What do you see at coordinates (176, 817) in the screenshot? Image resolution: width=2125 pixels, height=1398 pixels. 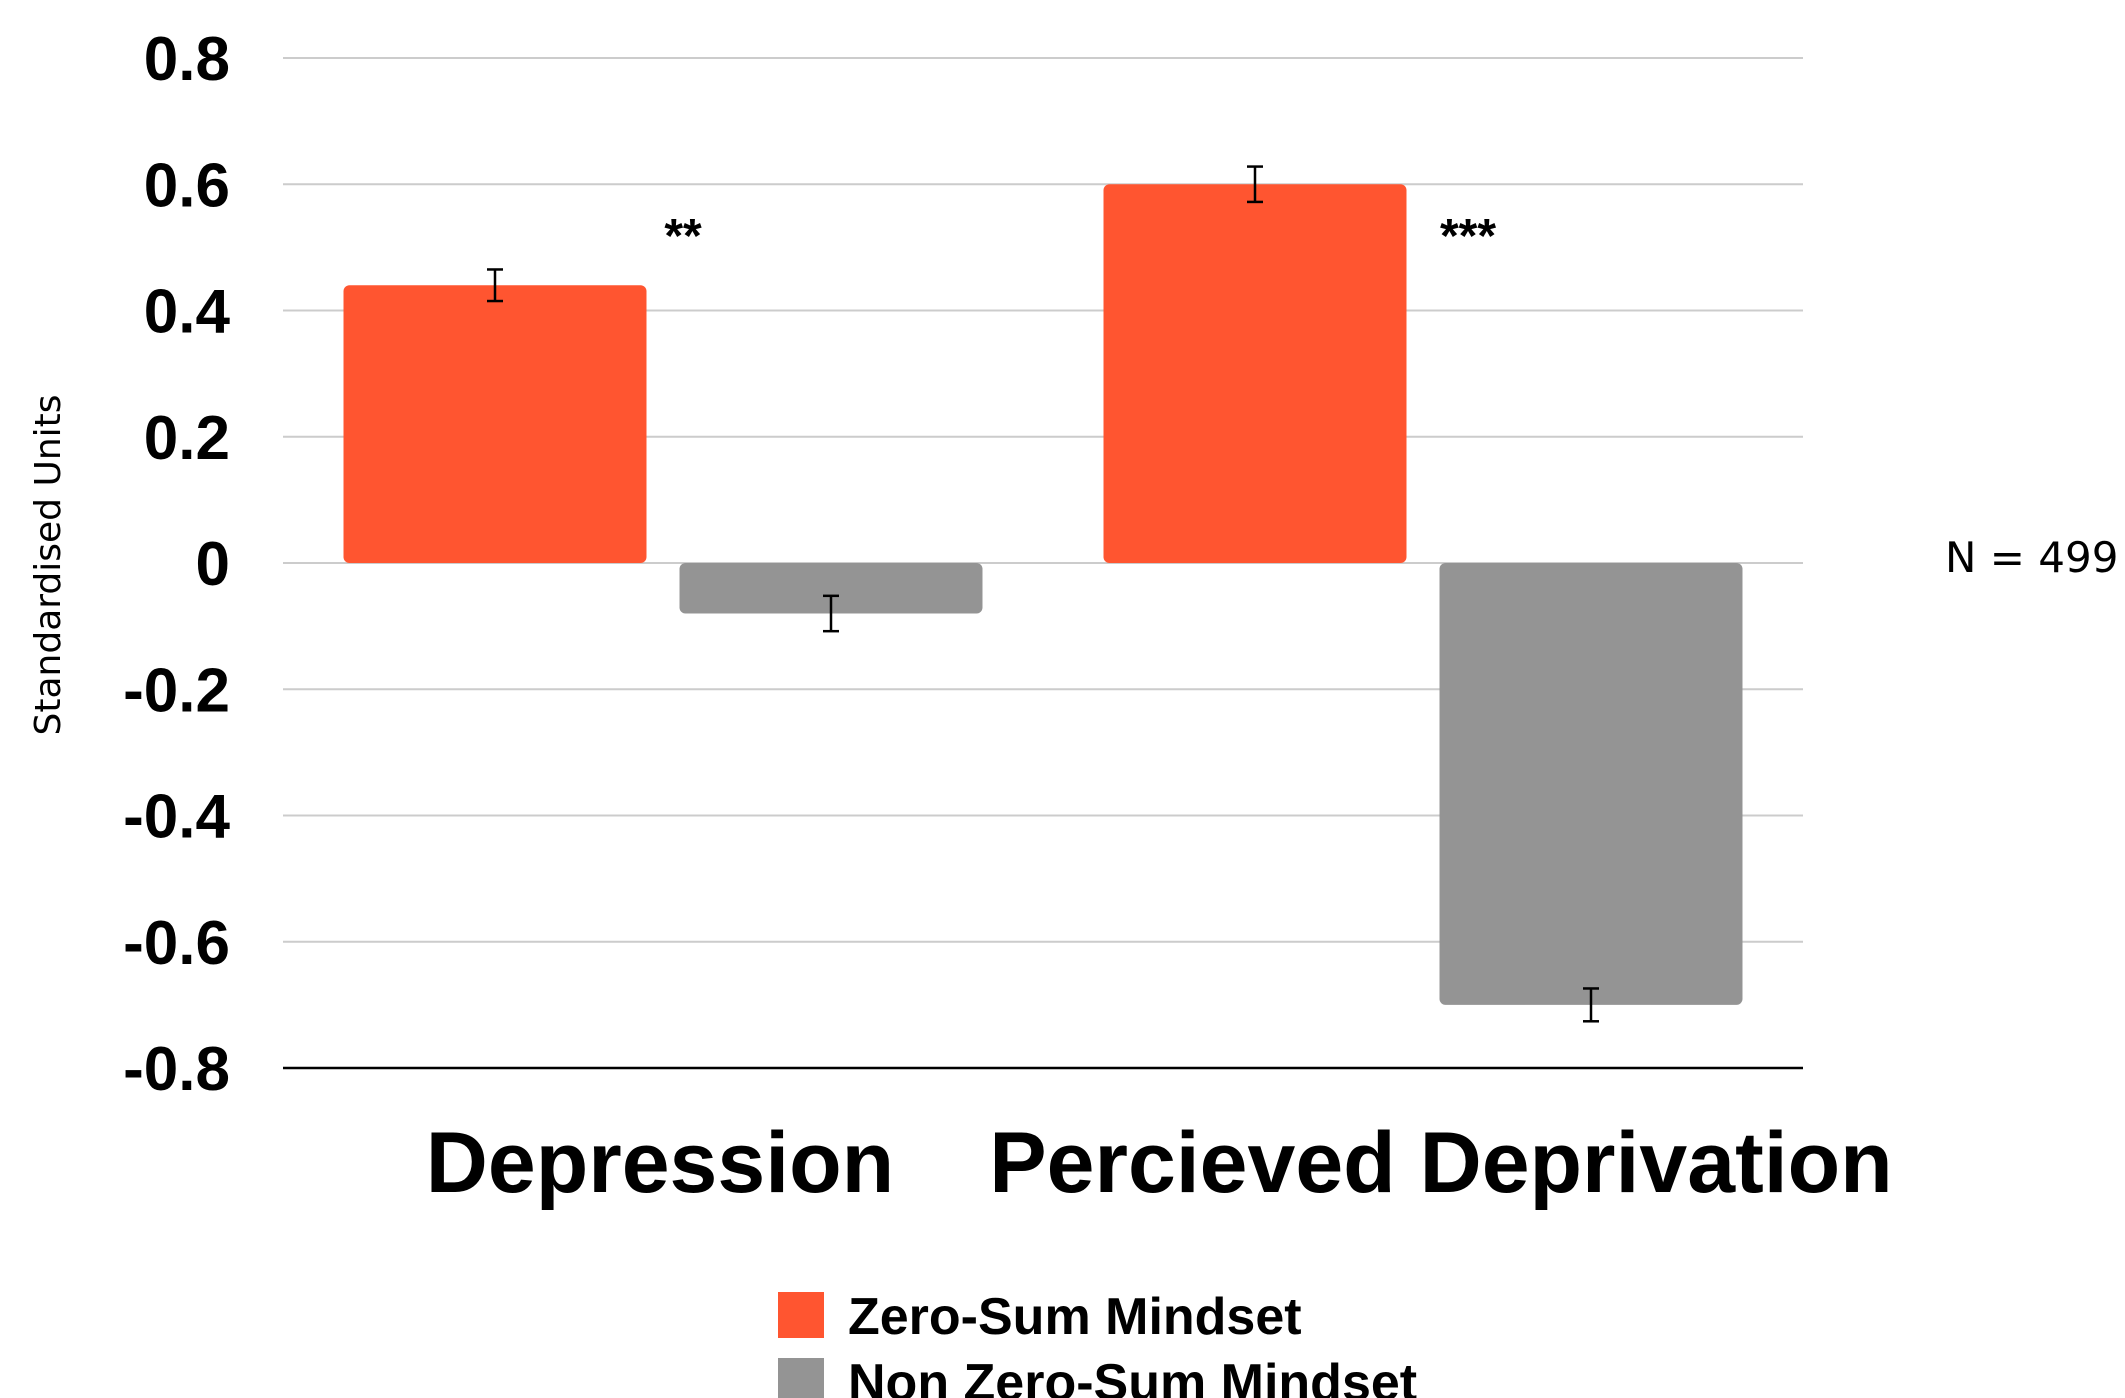 I see `y-tick-label: -0.4` at bounding box center [176, 817].